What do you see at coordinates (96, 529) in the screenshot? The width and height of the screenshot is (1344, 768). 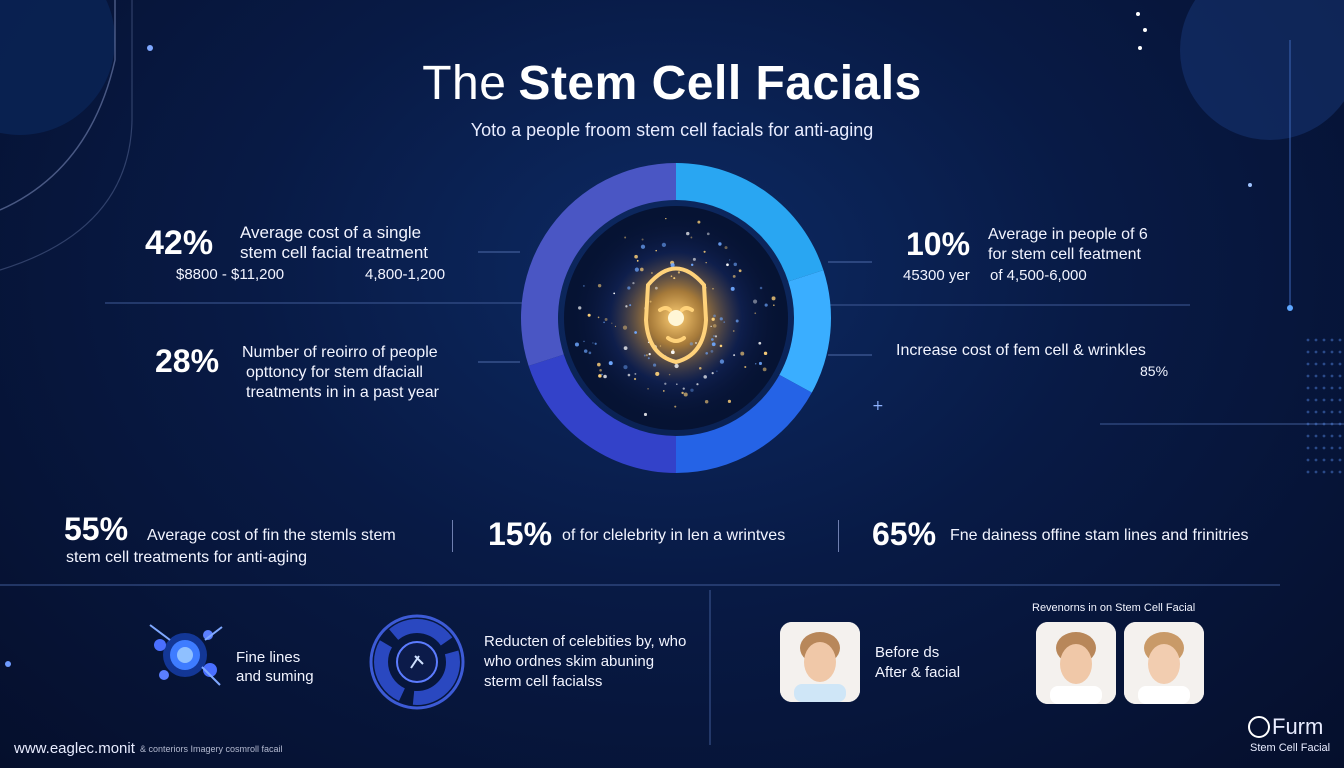 I see `stat-55-percent: 55%` at bounding box center [96, 529].